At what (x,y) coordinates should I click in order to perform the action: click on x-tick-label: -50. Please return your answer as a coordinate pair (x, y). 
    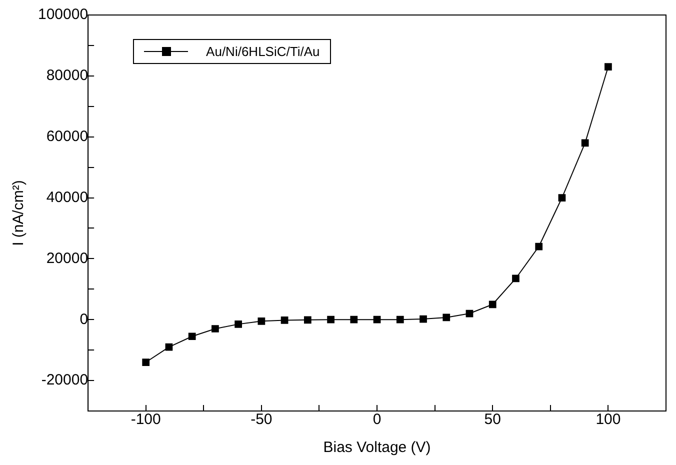
    Looking at the image, I should click on (261, 419).